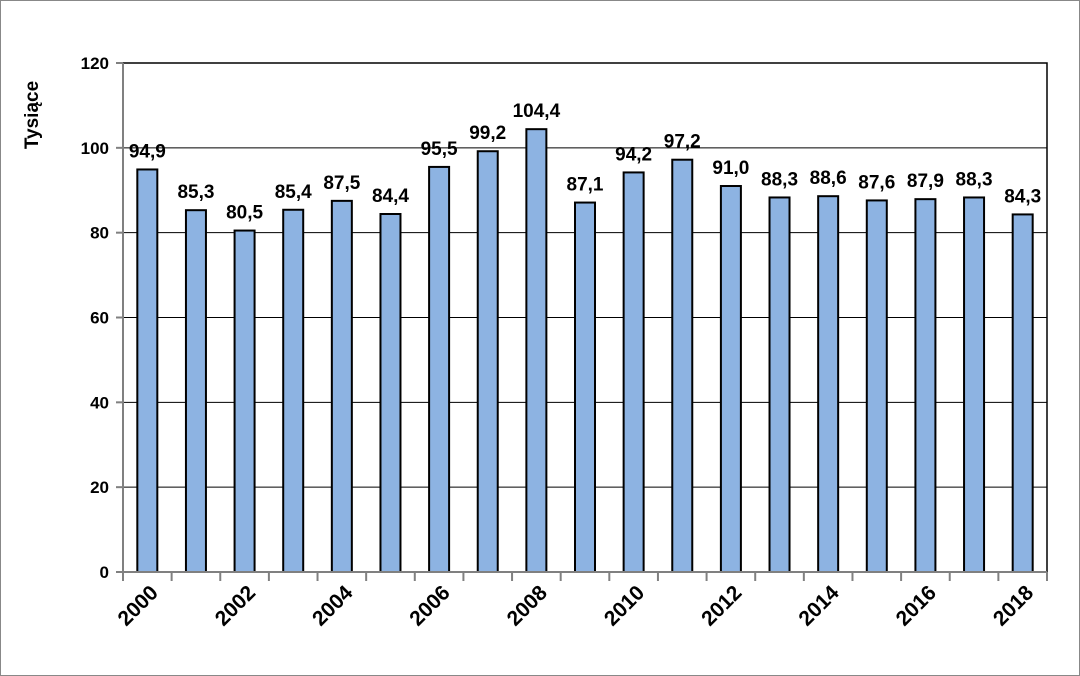 This screenshot has width=1080, height=676. What do you see at coordinates (195, 192) in the screenshot?
I see `data-label: 85,3` at bounding box center [195, 192].